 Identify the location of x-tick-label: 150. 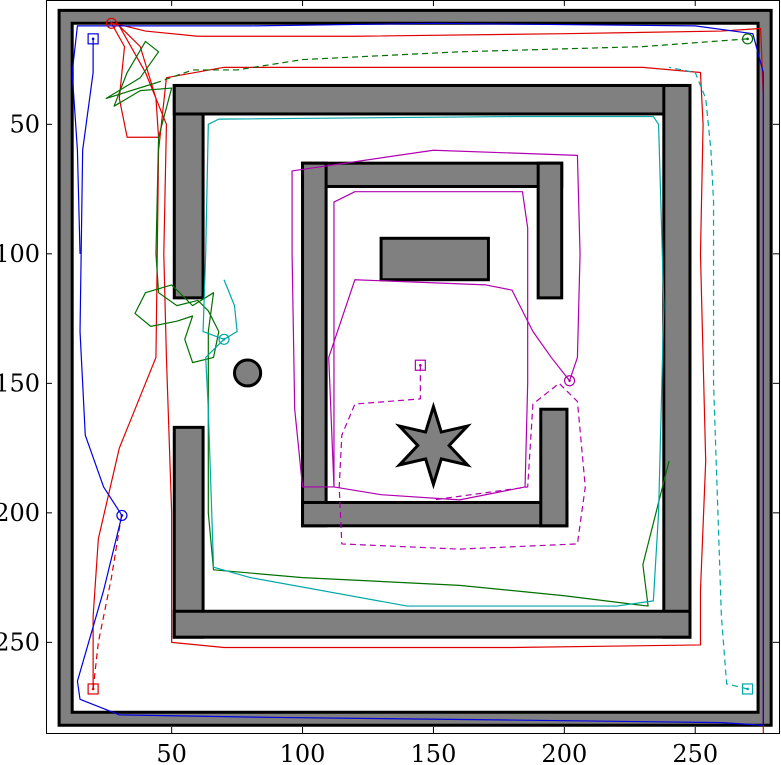
(434, 752).